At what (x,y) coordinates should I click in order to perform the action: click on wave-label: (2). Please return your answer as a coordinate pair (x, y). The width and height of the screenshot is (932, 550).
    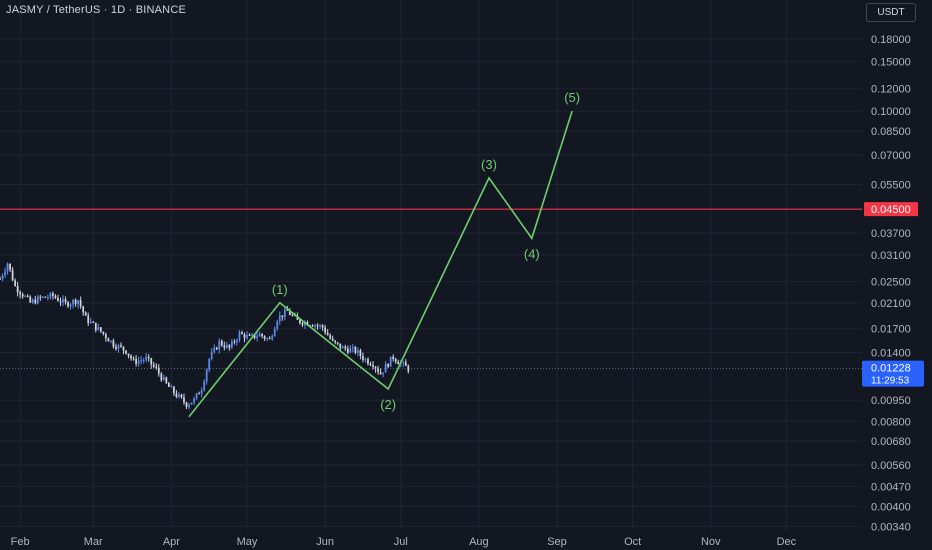
    Looking at the image, I should click on (388, 404).